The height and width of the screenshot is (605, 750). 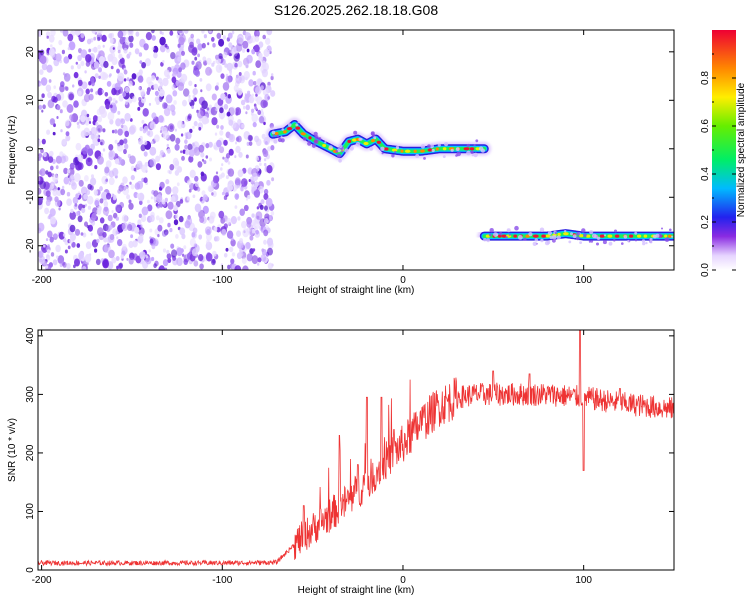 What do you see at coordinates (705, 222) in the screenshot?
I see `colorbar-tick-label: 0.2` at bounding box center [705, 222].